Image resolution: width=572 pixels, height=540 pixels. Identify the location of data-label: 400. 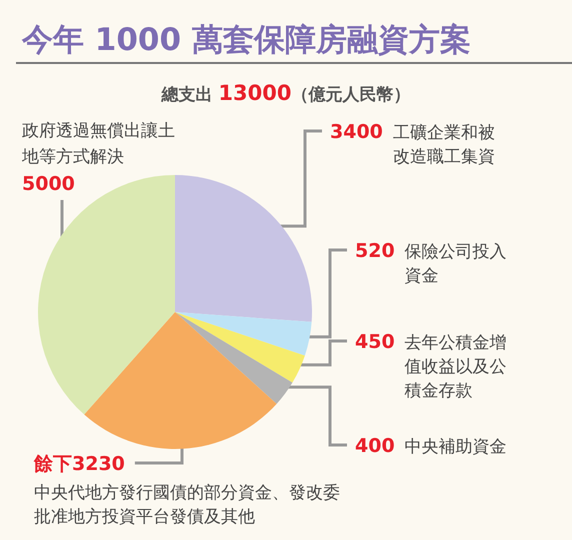
(375, 446).